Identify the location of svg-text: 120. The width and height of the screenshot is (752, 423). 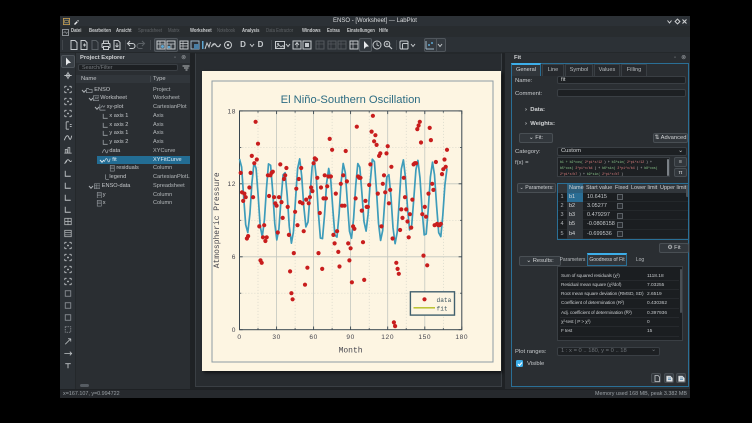
(387, 337).